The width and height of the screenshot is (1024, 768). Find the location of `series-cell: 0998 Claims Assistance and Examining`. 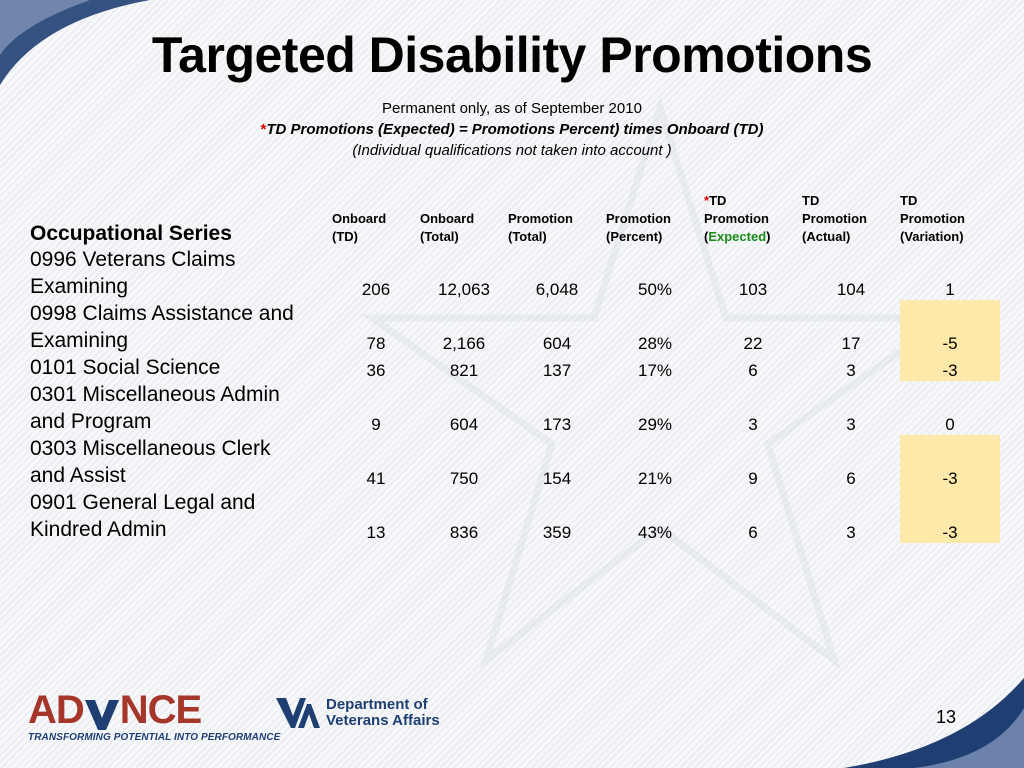

series-cell: 0998 Claims Assistance and Examining is located at coordinates (181, 327).